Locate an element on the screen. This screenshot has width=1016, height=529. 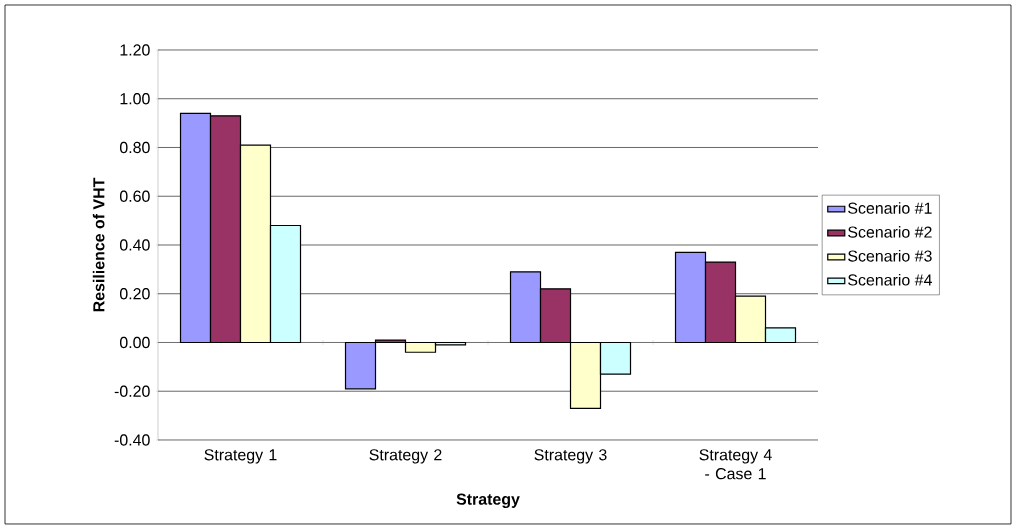
y-tick-label: 0.40 is located at coordinates (134, 245).